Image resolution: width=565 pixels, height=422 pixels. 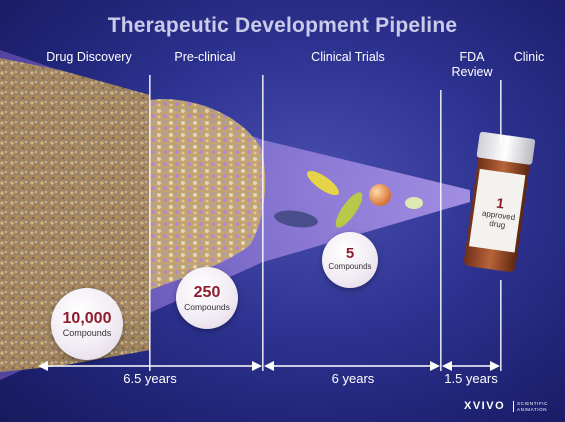 I want to click on xvivo-logo: XVIVO SCIENTIFIC ANIMATION, so click(x=512, y=407).